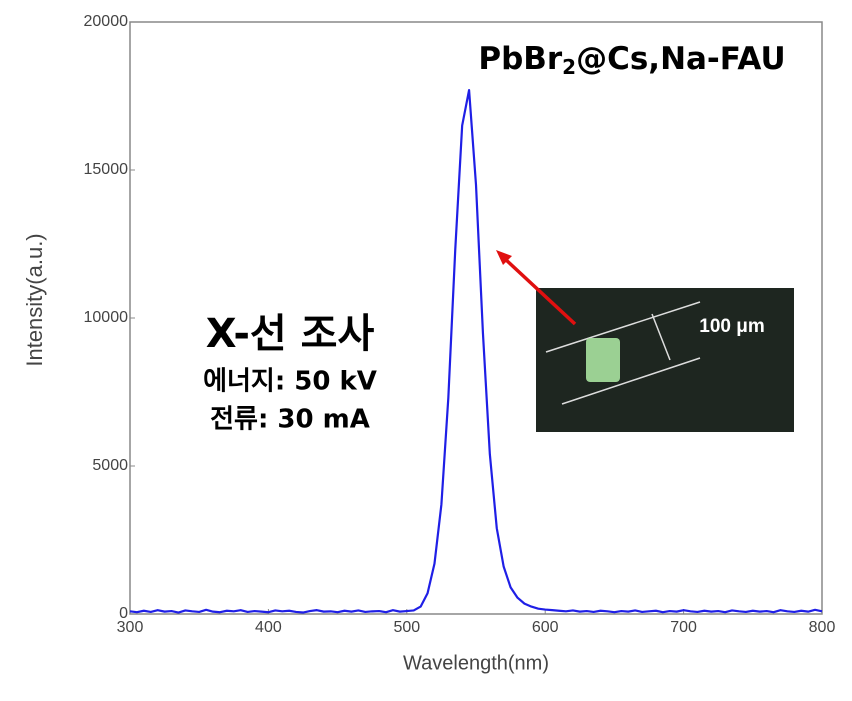 Image resolution: width=852 pixels, height=701 pixels. Describe the element at coordinates (106, 21) in the screenshot. I see `y-tick-label: 20000` at that location.